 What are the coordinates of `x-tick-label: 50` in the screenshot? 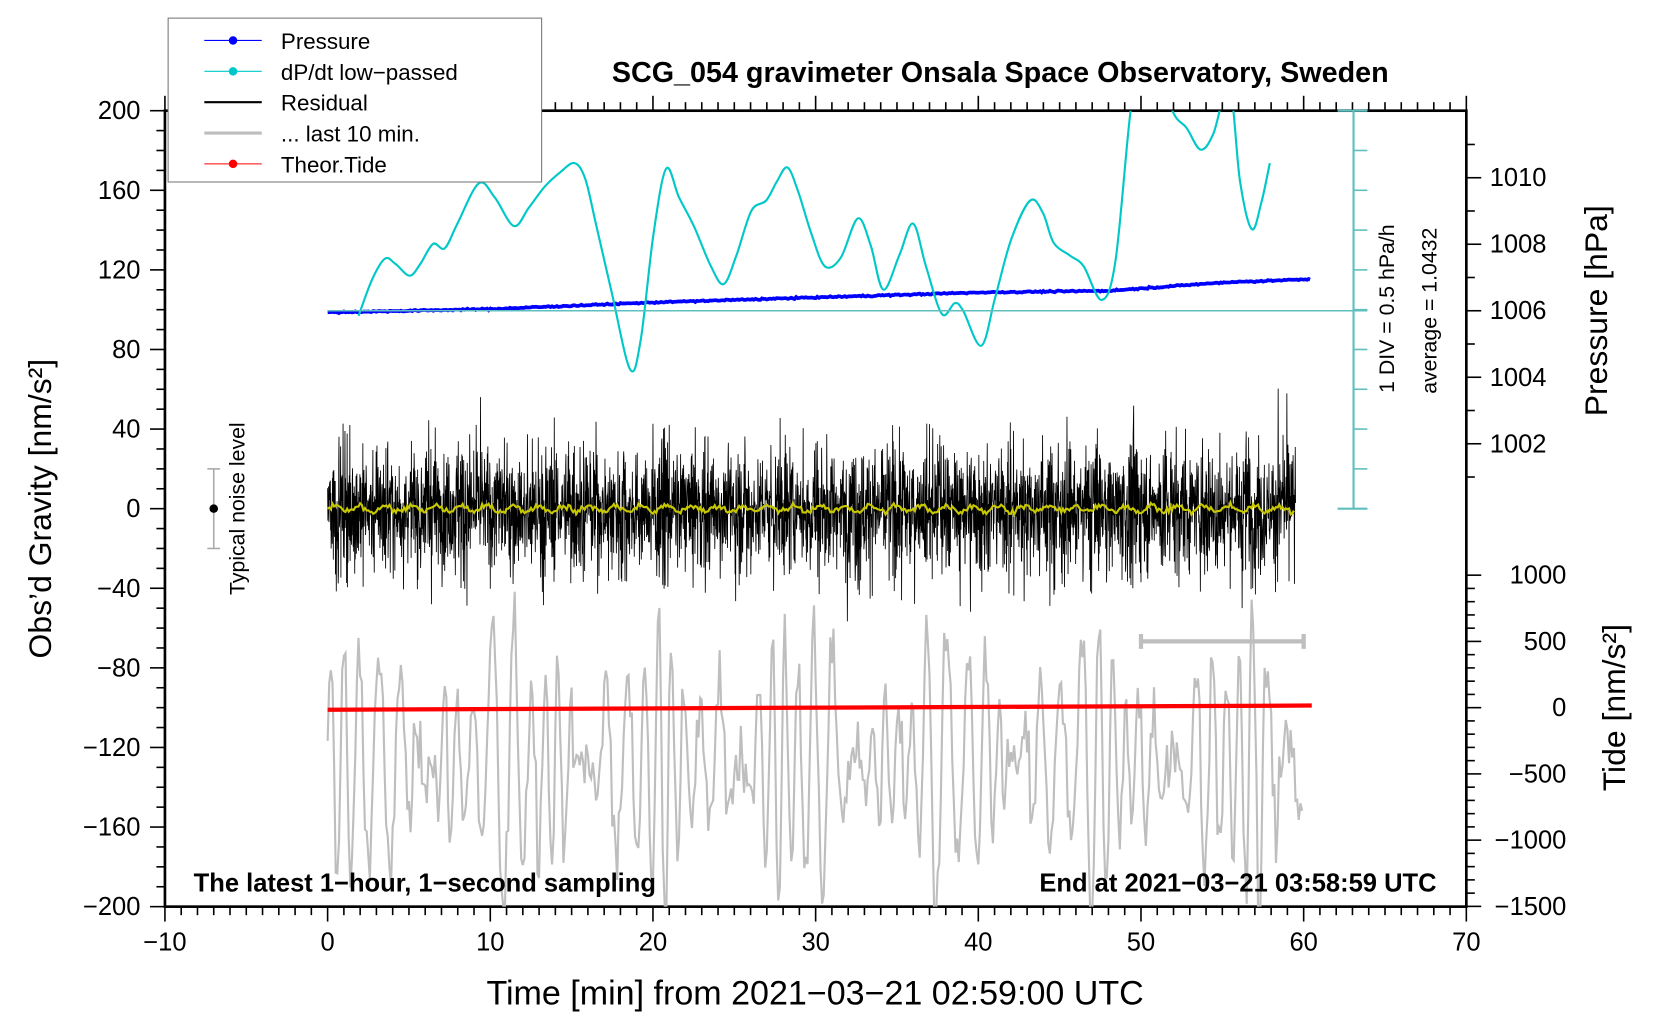 It's located at (1141, 942).